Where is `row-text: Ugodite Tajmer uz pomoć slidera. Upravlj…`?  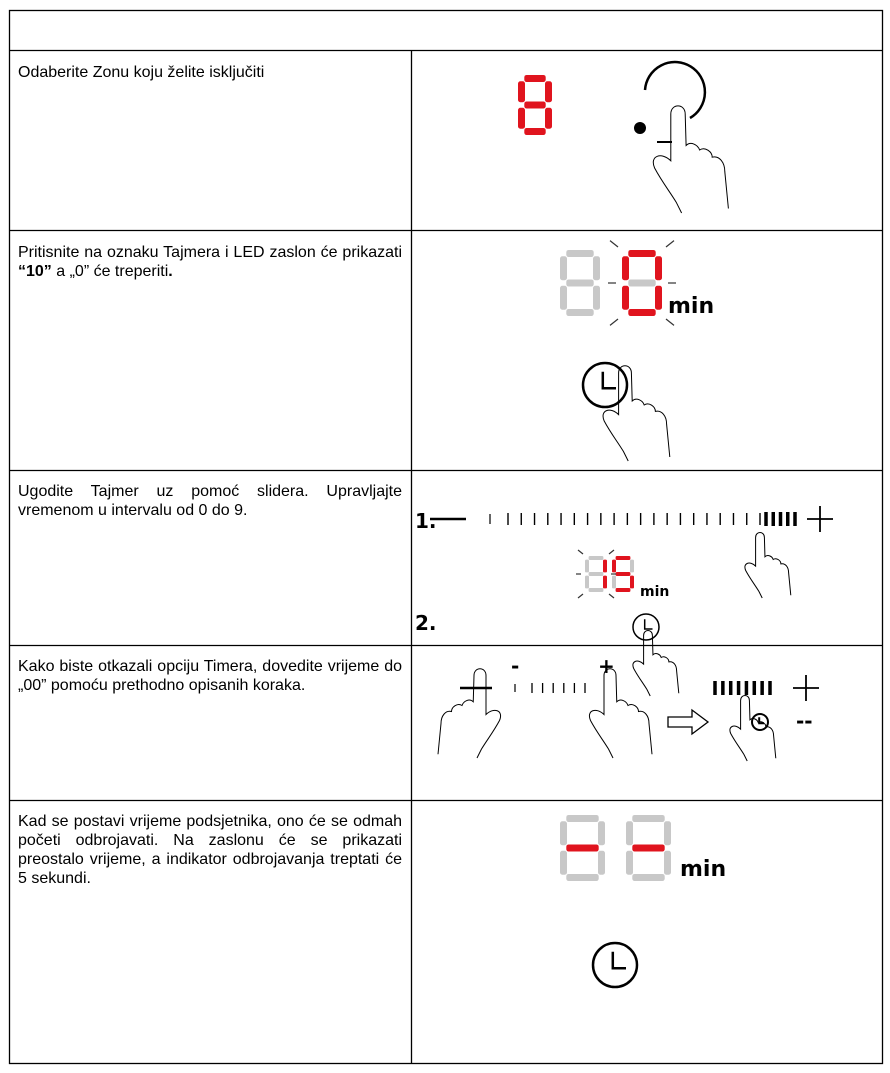
row-text: Ugodite Tajmer uz pomoć slidera. Upravlj… is located at coordinates (210, 501).